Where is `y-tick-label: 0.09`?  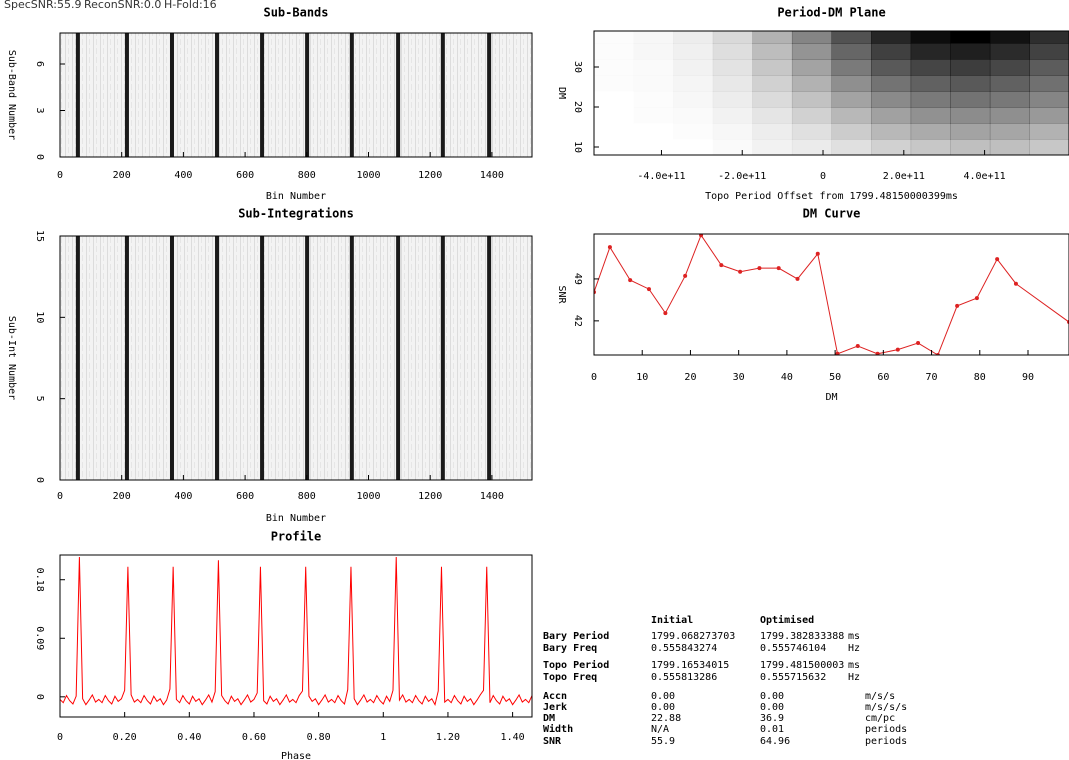 y-tick-label: 0.09 is located at coordinates (39, 638).